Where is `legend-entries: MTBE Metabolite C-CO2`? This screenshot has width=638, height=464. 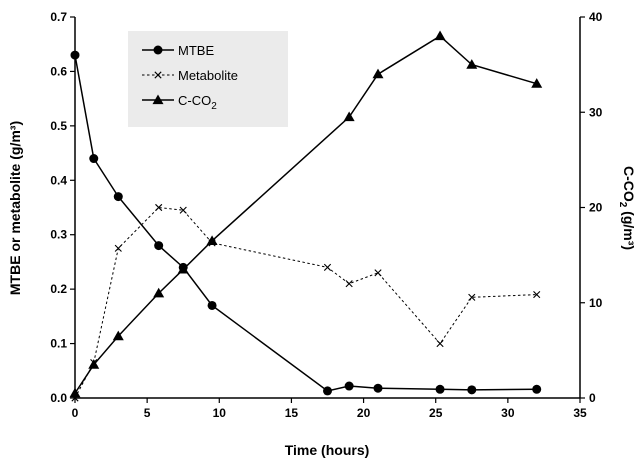
legend-entries: MTBE Metabolite C-CO2 is located at coordinates (190, 77).